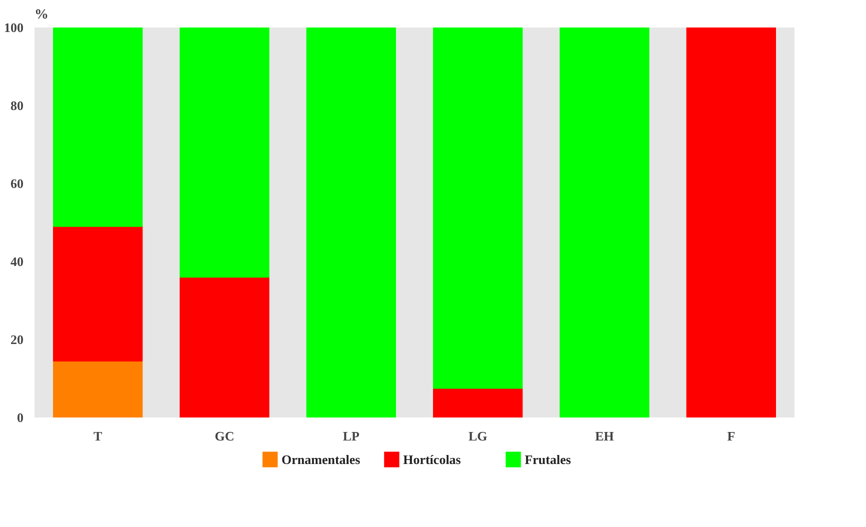 Image resolution: width=866 pixels, height=527 pixels. What do you see at coordinates (17, 339) in the screenshot?
I see `y-tick-label: 20` at bounding box center [17, 339].